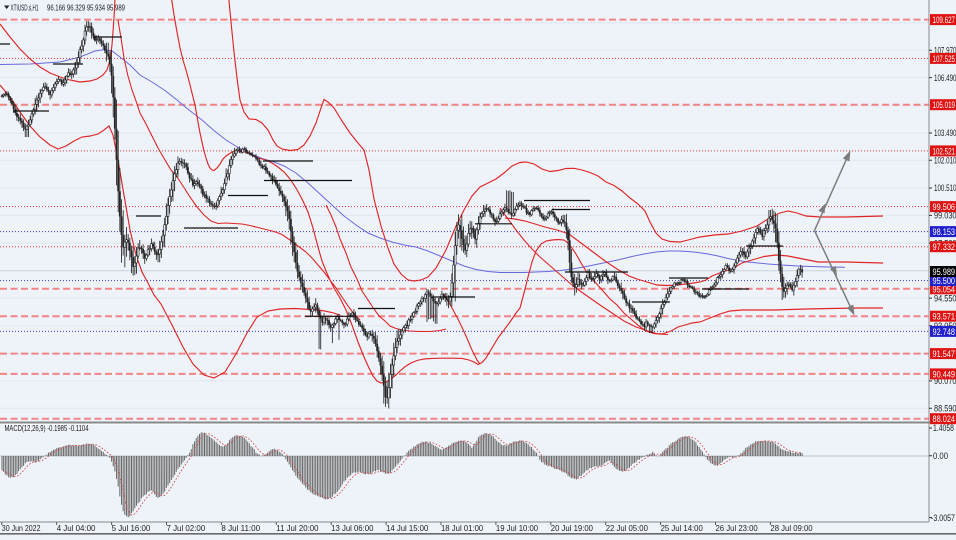 The height and width of the screenshot is (540, 956). Describe the element at coordinates (944, 207) in the screenshot. I see `svg-text: 99.506` at that location.